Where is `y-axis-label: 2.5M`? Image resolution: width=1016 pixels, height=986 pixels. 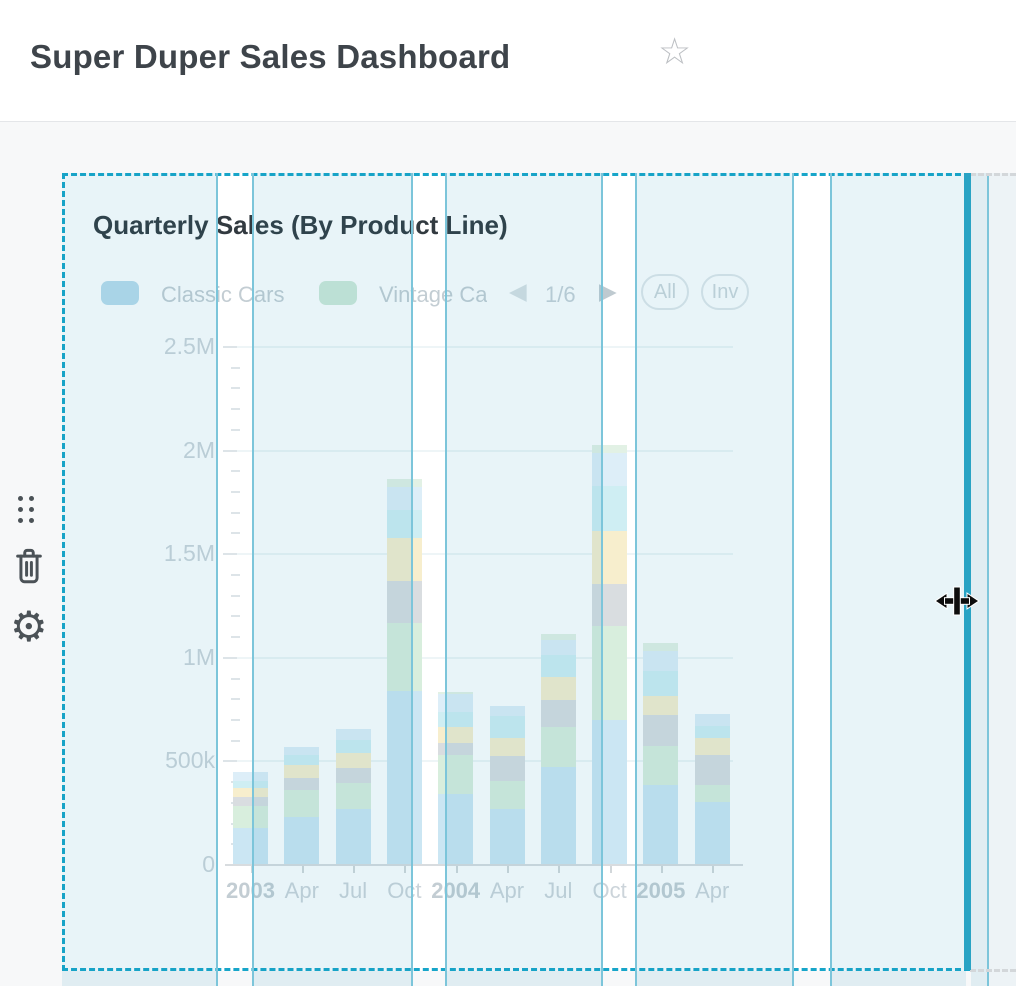
y-axis-label: 2.5M is located at coordinates (189, 346).